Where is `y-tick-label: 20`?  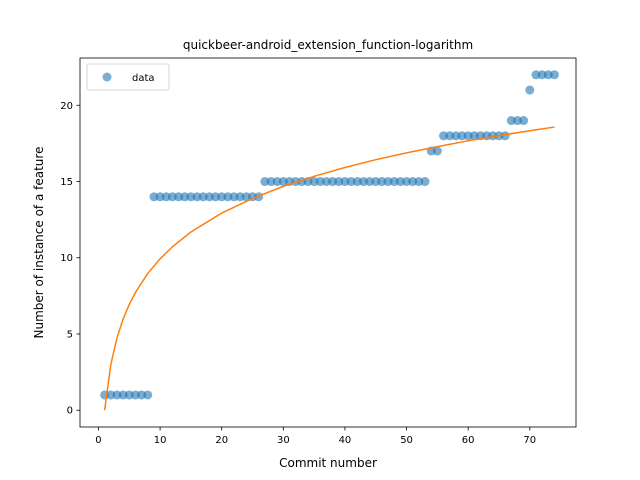 y-tick-label: 20 is located at coordinates (66, 106).